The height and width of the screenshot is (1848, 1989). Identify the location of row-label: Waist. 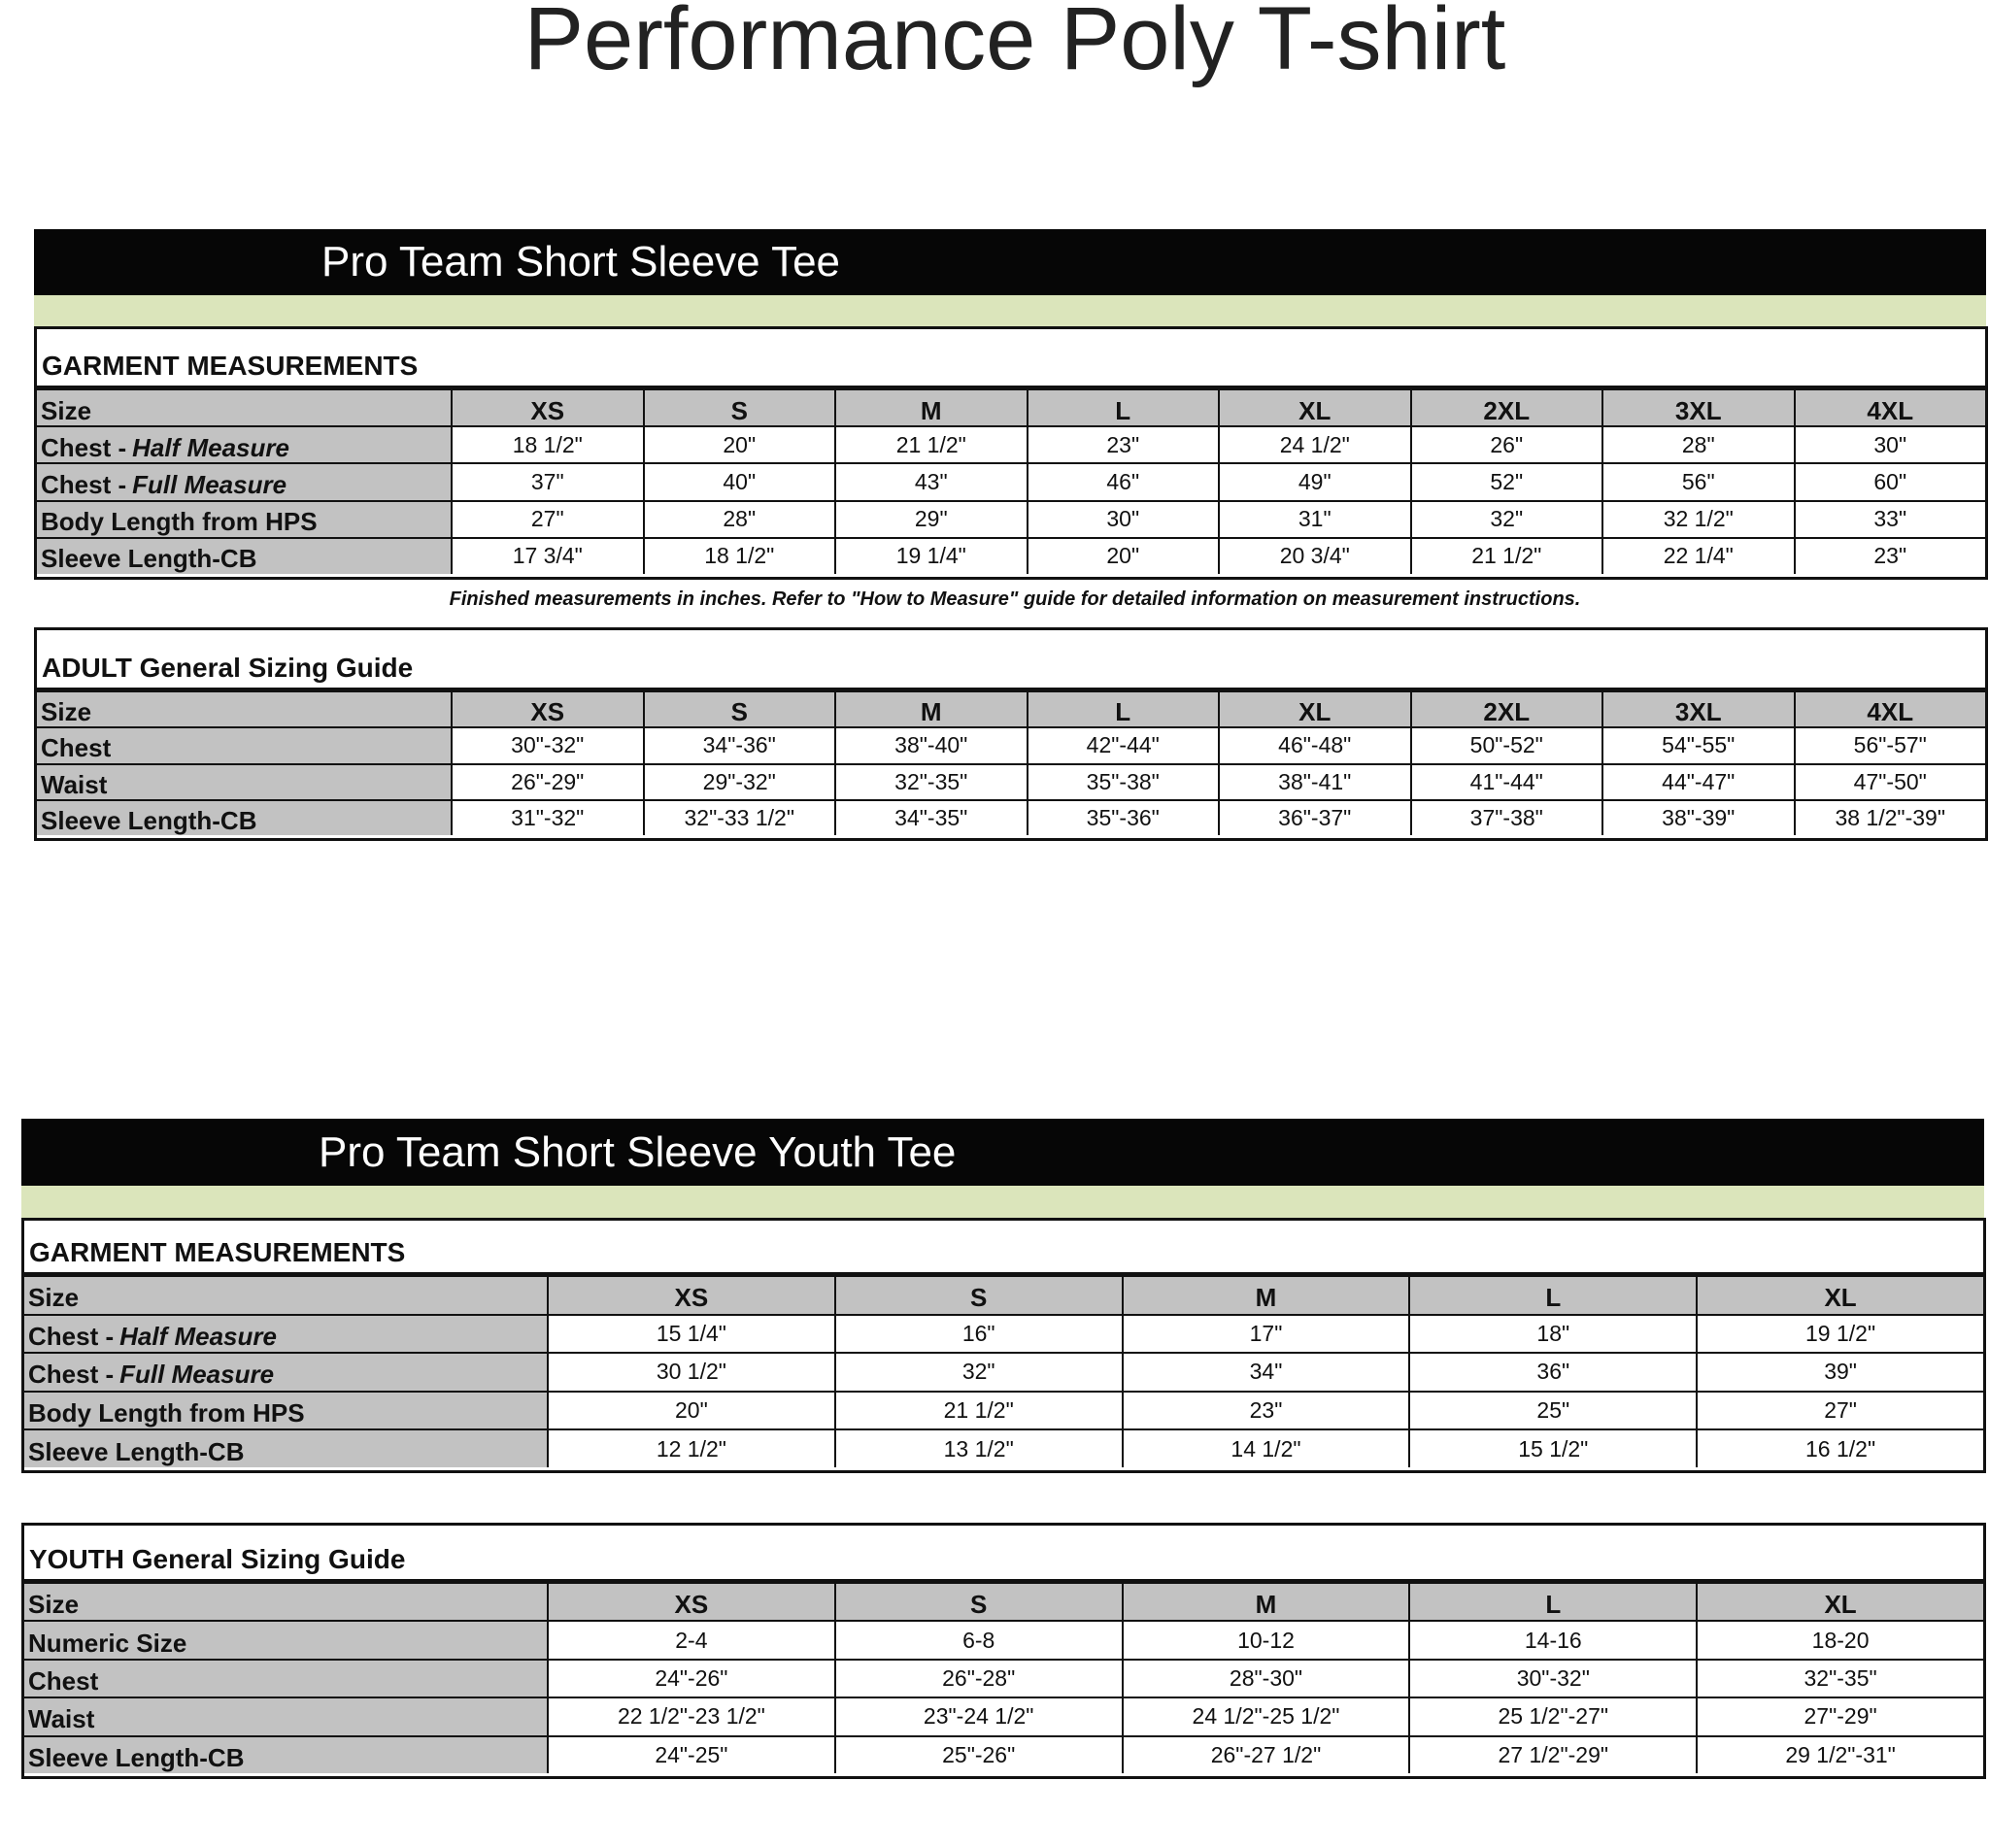
(285, 1716).